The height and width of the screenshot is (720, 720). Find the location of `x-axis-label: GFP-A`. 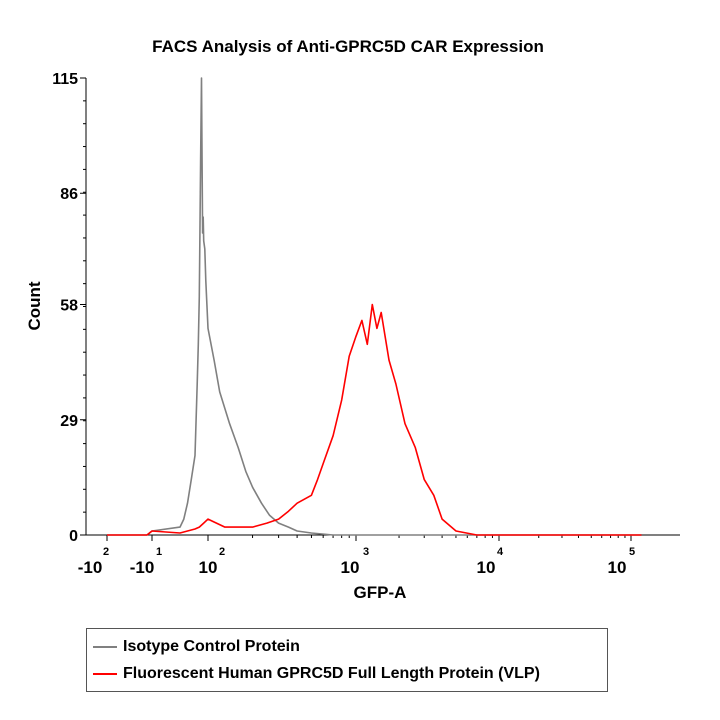

x-axis-label: GFP-A is located at coordinates (380, 592).